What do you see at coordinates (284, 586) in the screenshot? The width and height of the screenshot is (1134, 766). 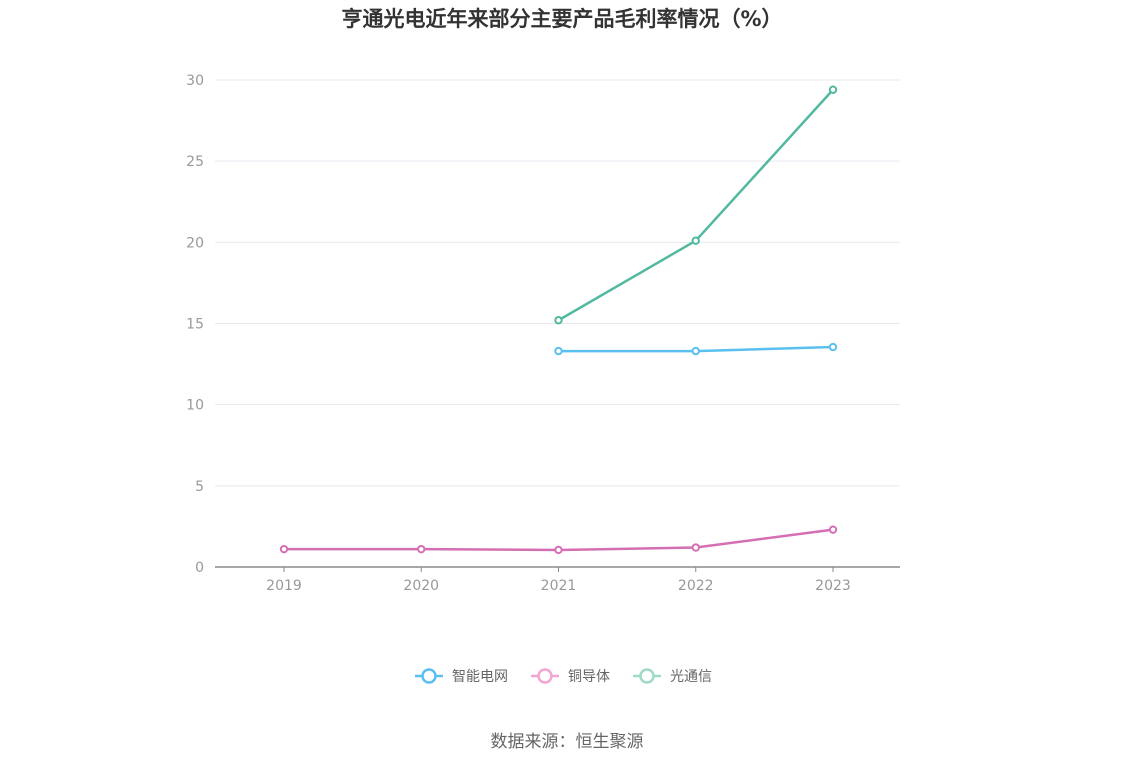 I see `x-tick-label: 2019` at bounding box center [284, 586].